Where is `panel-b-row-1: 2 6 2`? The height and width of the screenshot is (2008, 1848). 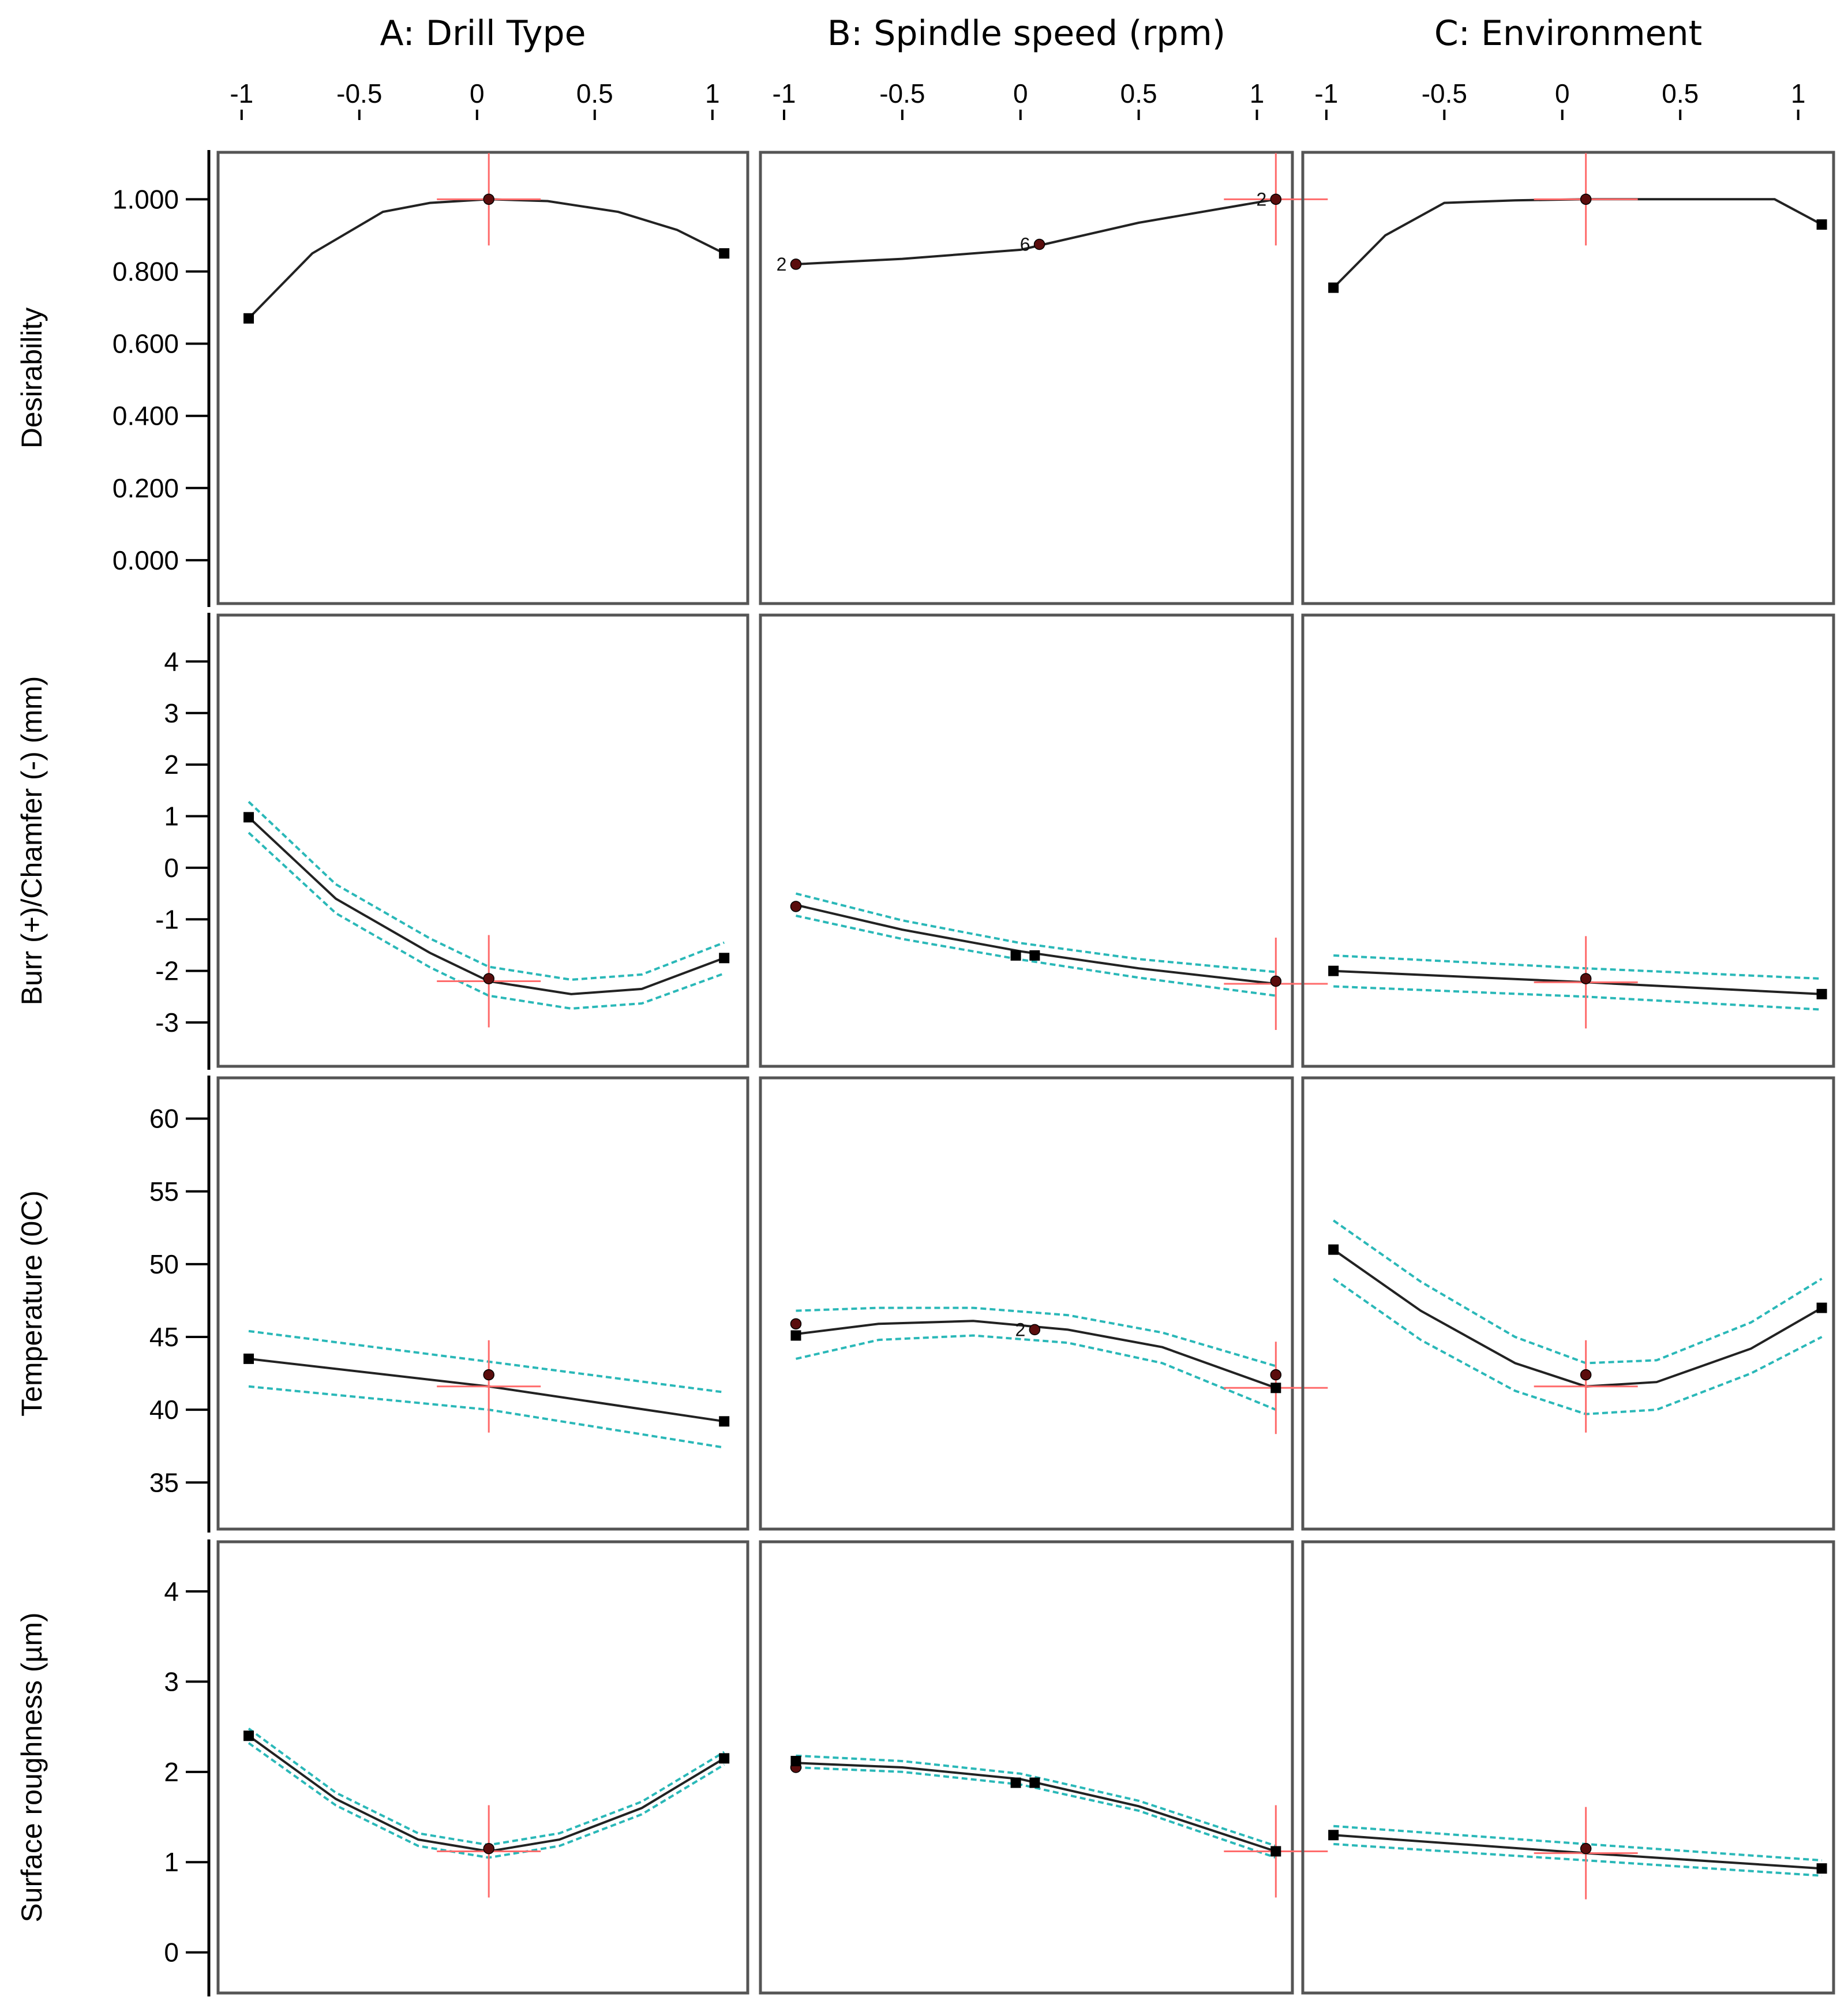
panel-b-row-1: 2 6 2 is located at coordinates (1043, 378).